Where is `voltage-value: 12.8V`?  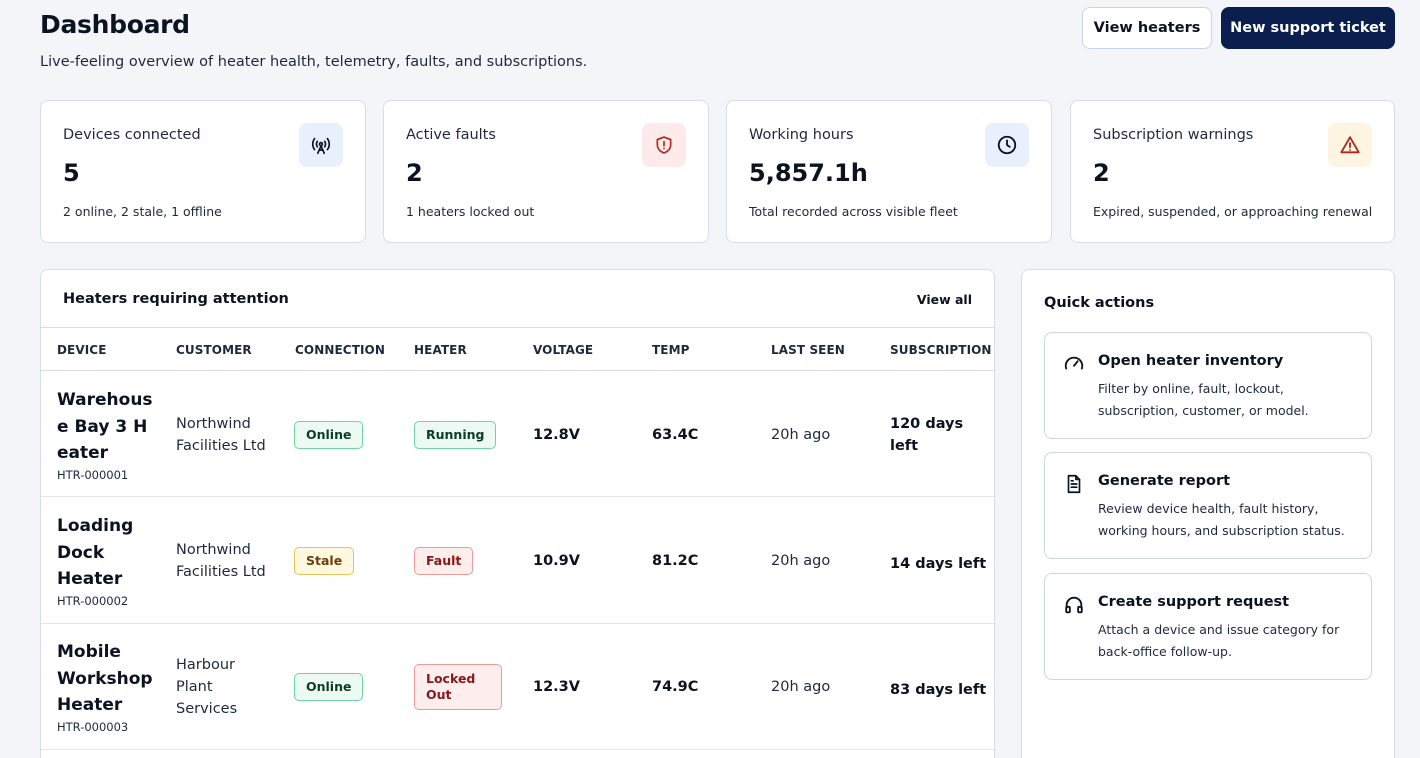 voltage-value: 12.8V is located at coordinates (556, 435).